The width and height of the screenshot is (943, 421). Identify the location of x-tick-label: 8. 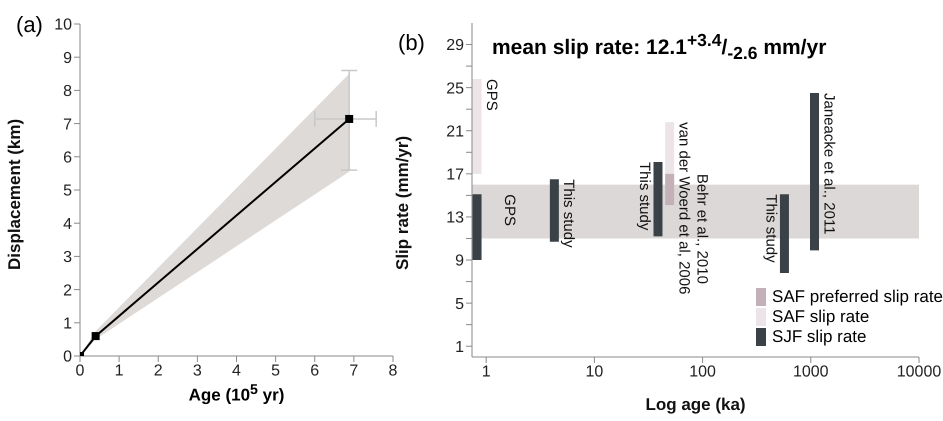
(393, 371).